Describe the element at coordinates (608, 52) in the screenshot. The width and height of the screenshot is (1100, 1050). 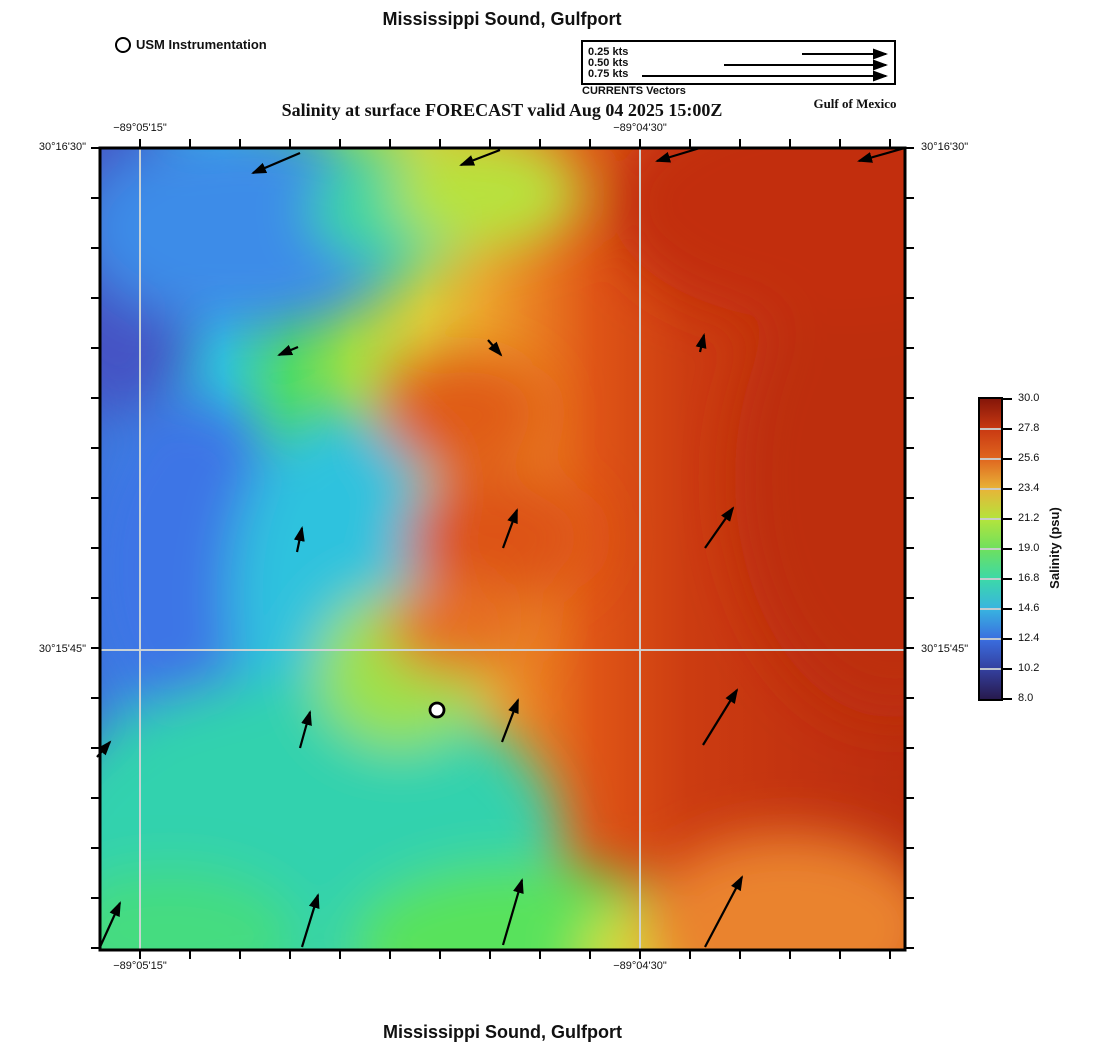
I see `vector-scale-label: 0.25 kts` at that location.